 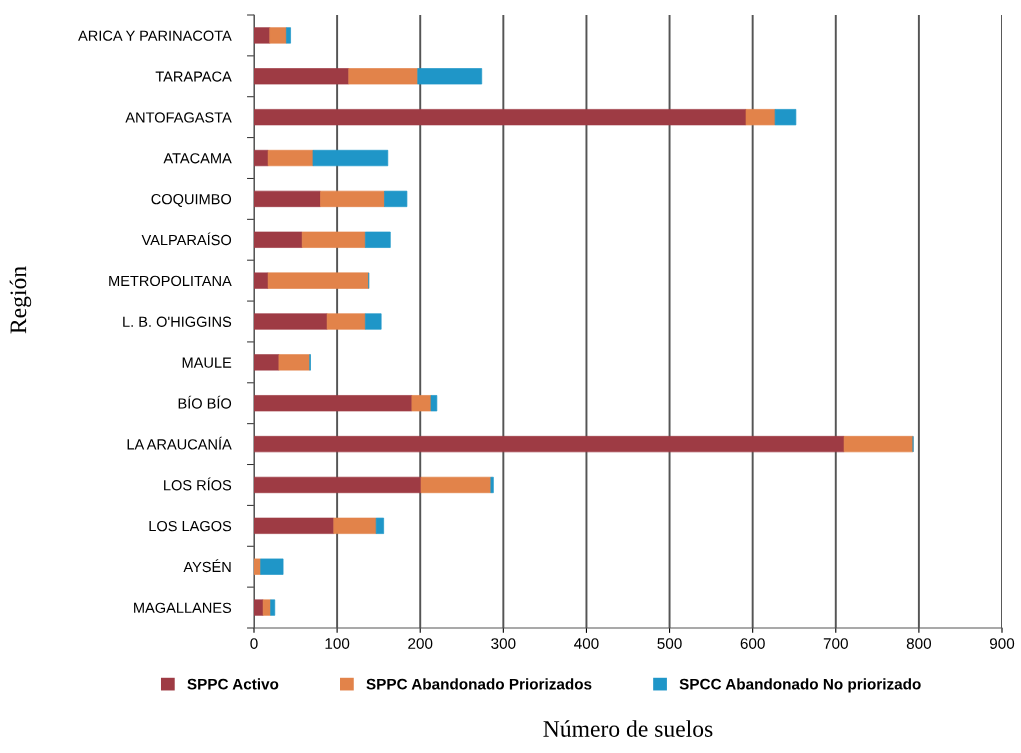 I want to click on y-tick-label: ARICA Y PARINACOTA, so click(x=155, y=35).